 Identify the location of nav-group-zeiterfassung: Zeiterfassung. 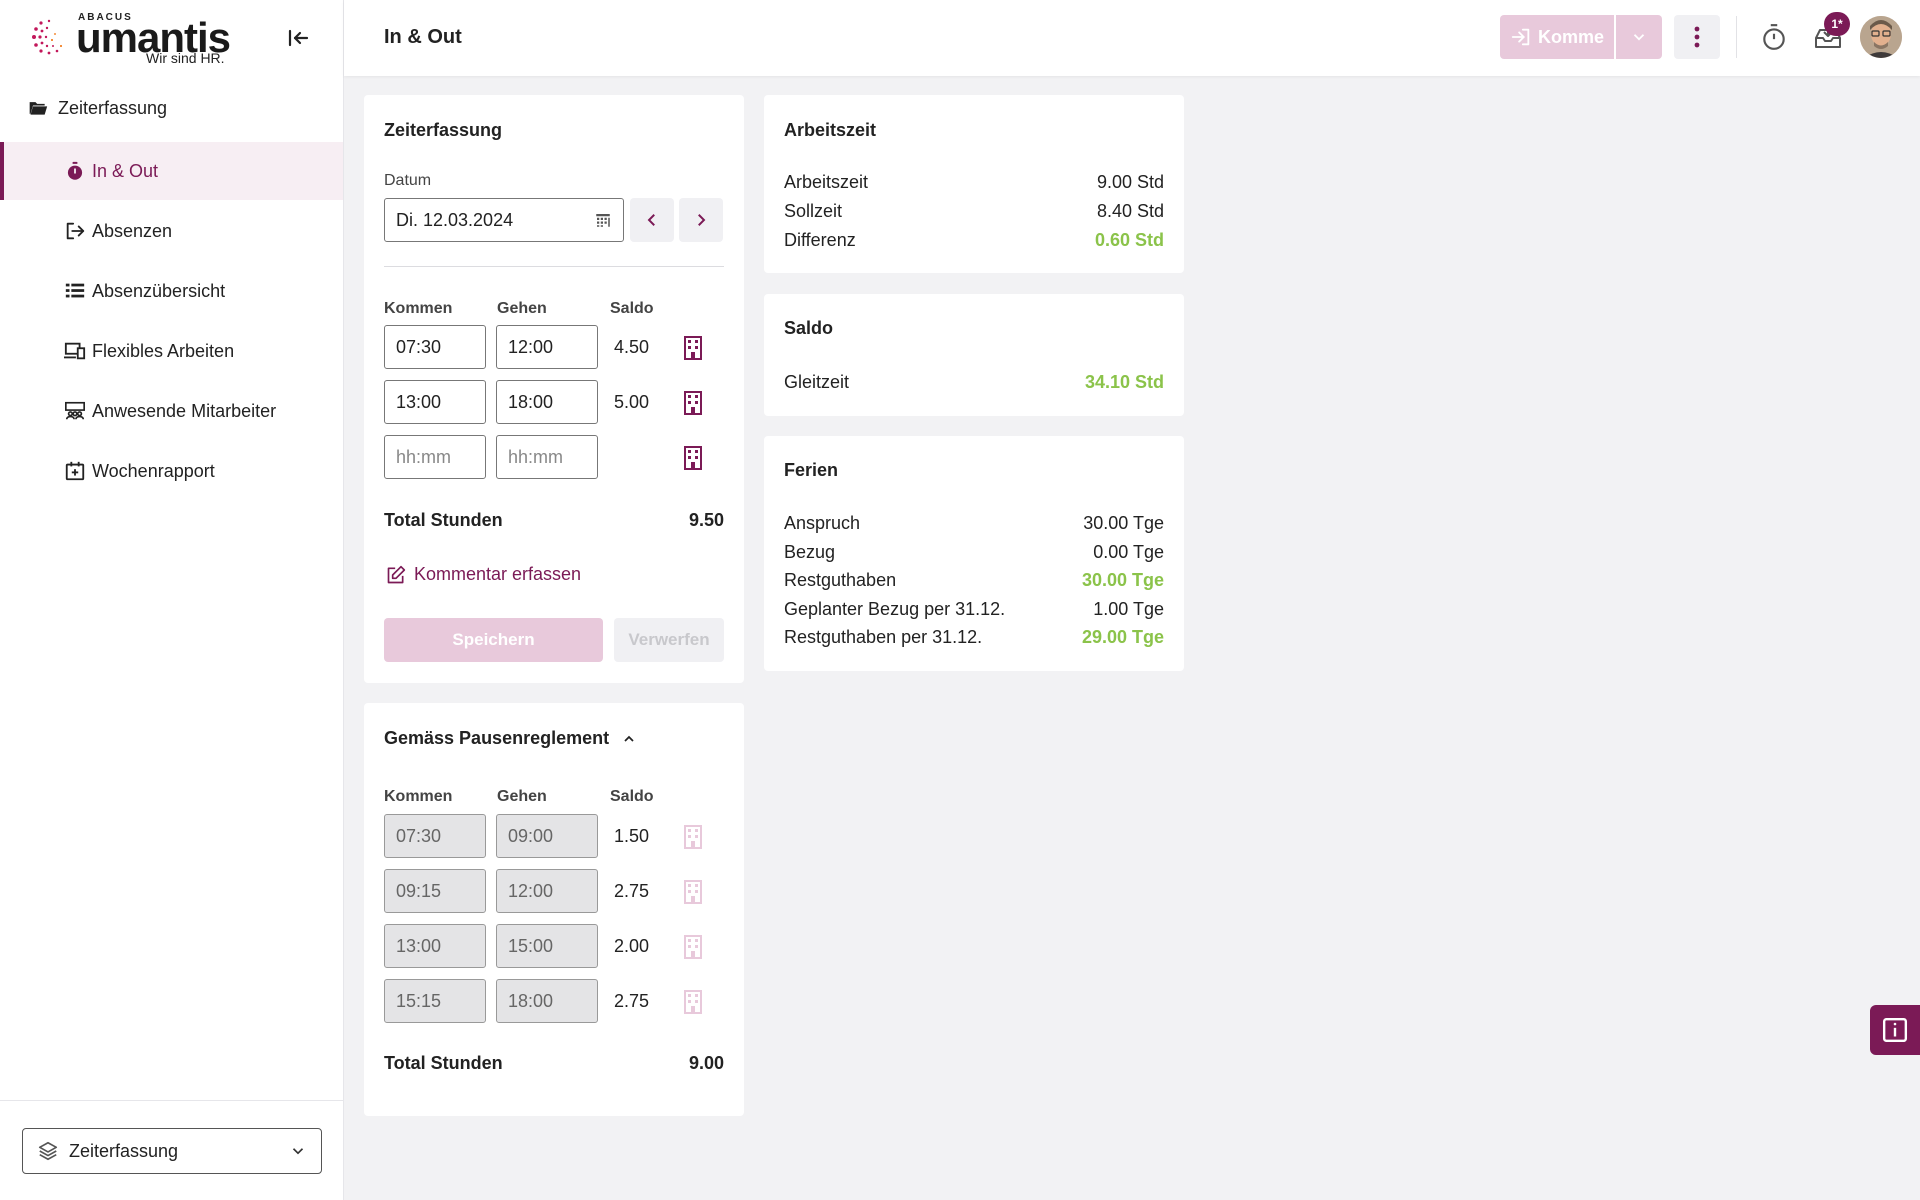
(171, 108).